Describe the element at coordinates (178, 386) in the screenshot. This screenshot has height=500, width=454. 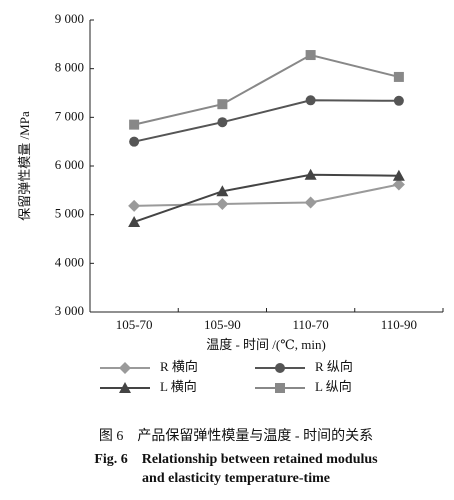
I see `legend-label: L 横向` at that location.